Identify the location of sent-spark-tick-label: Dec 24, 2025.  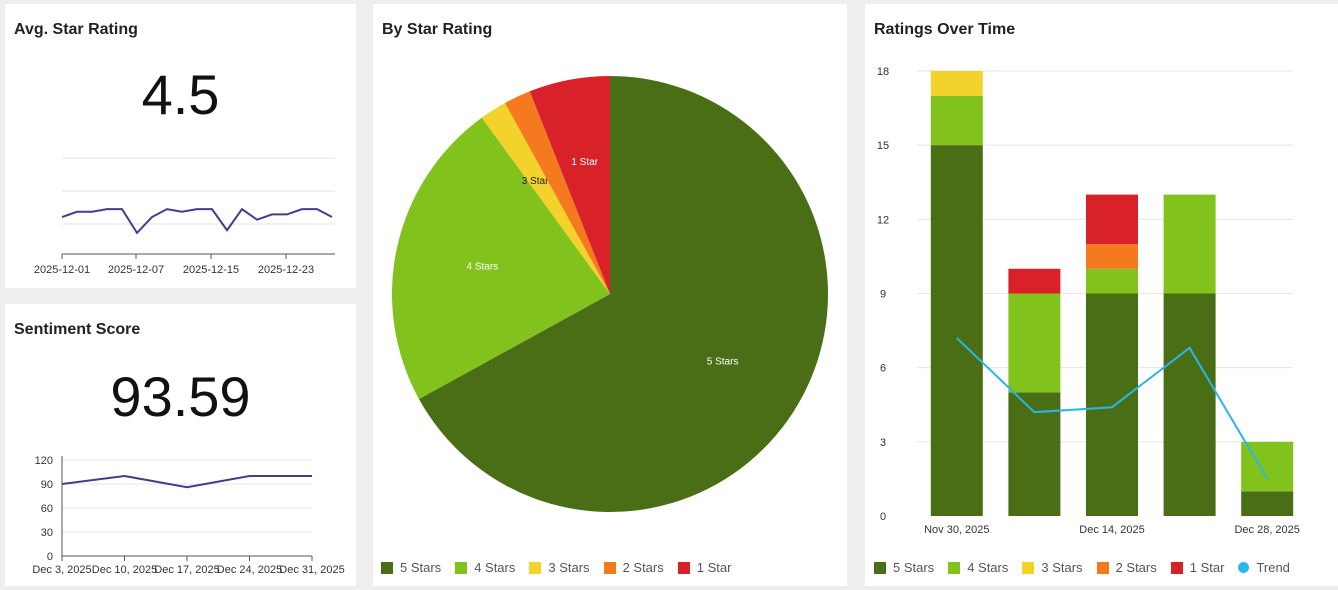
(249, 570).